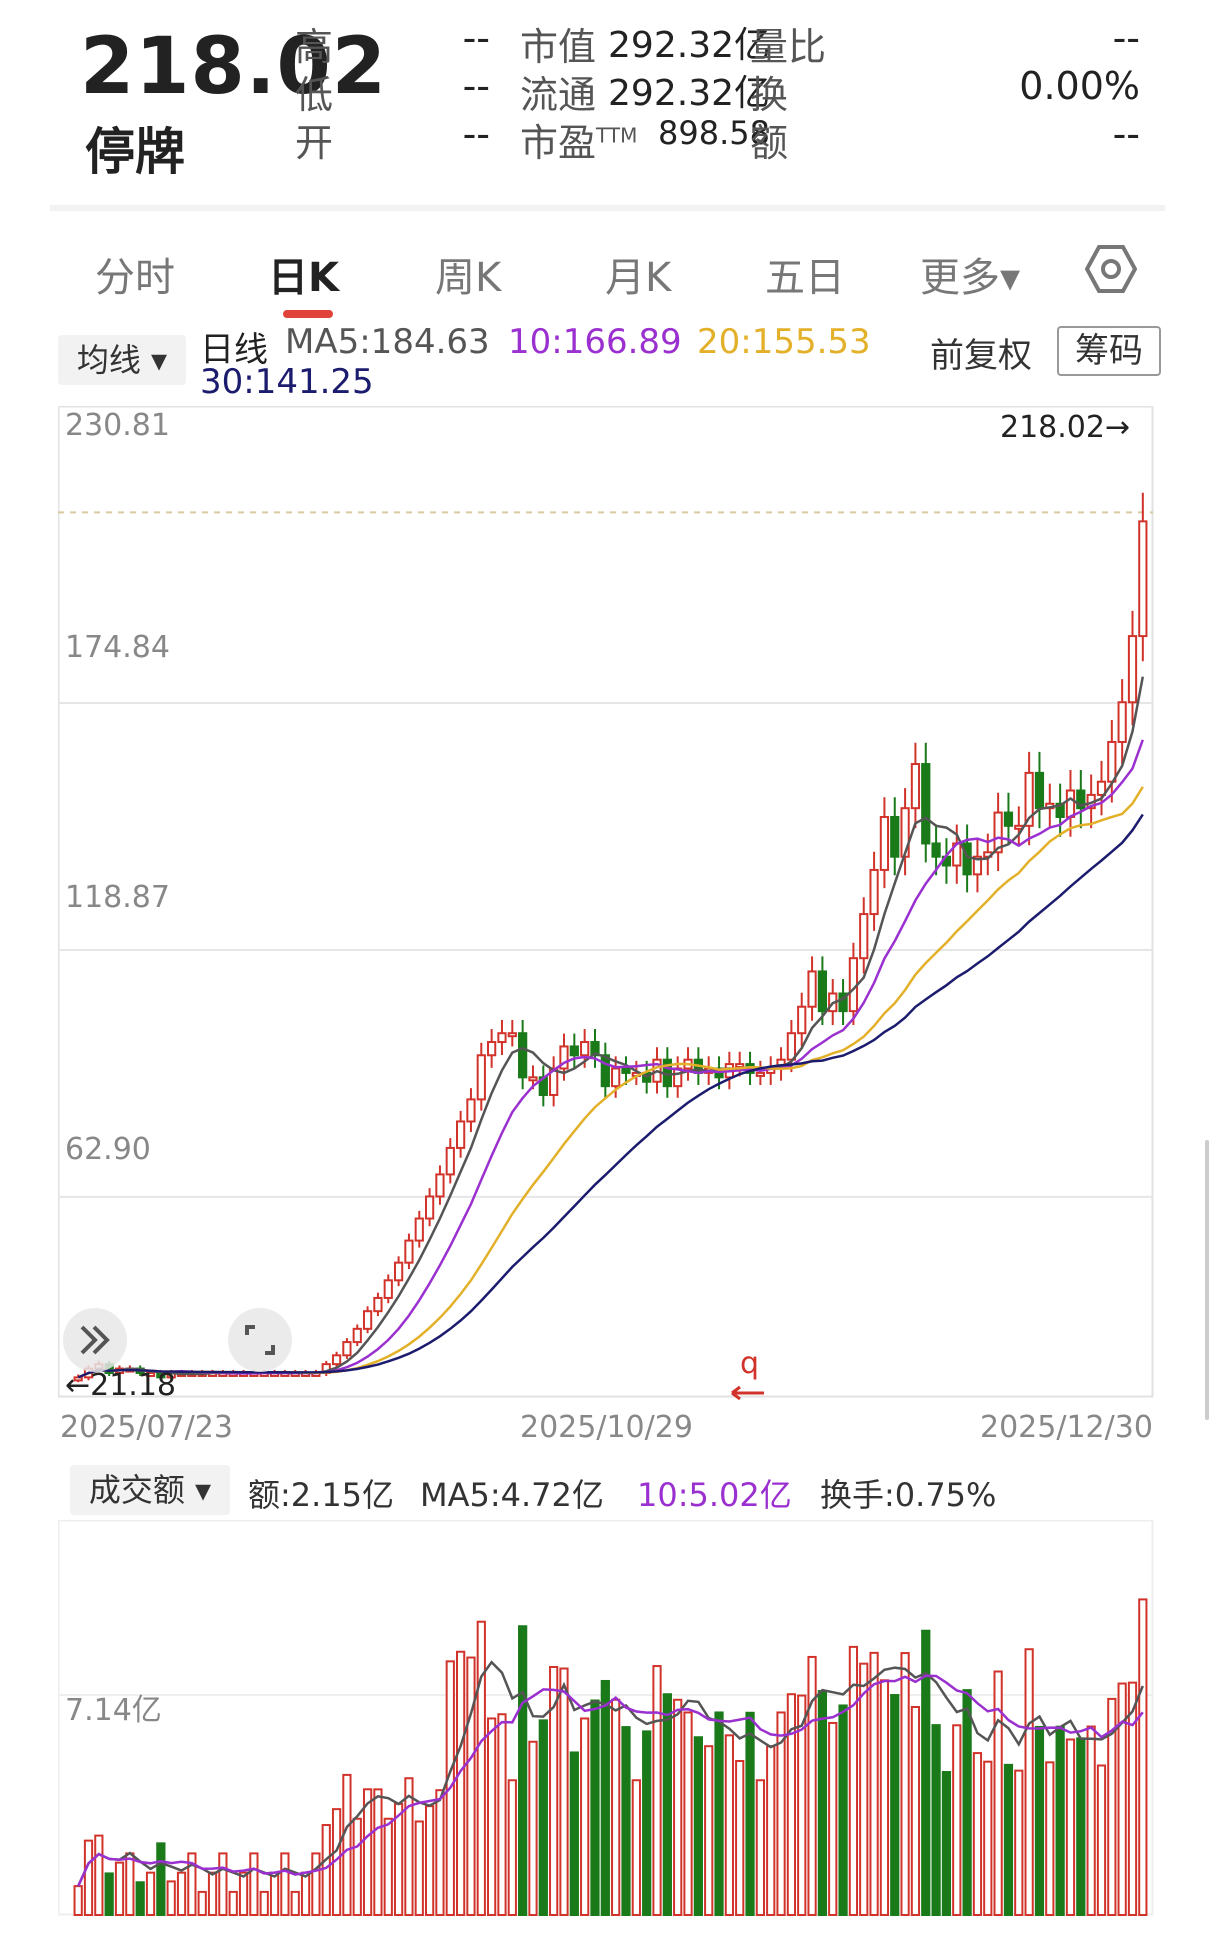  Describe the element at coordinates (689, 93) in the screenshot. I see `value-float-cap: 292.32亿` at that location.